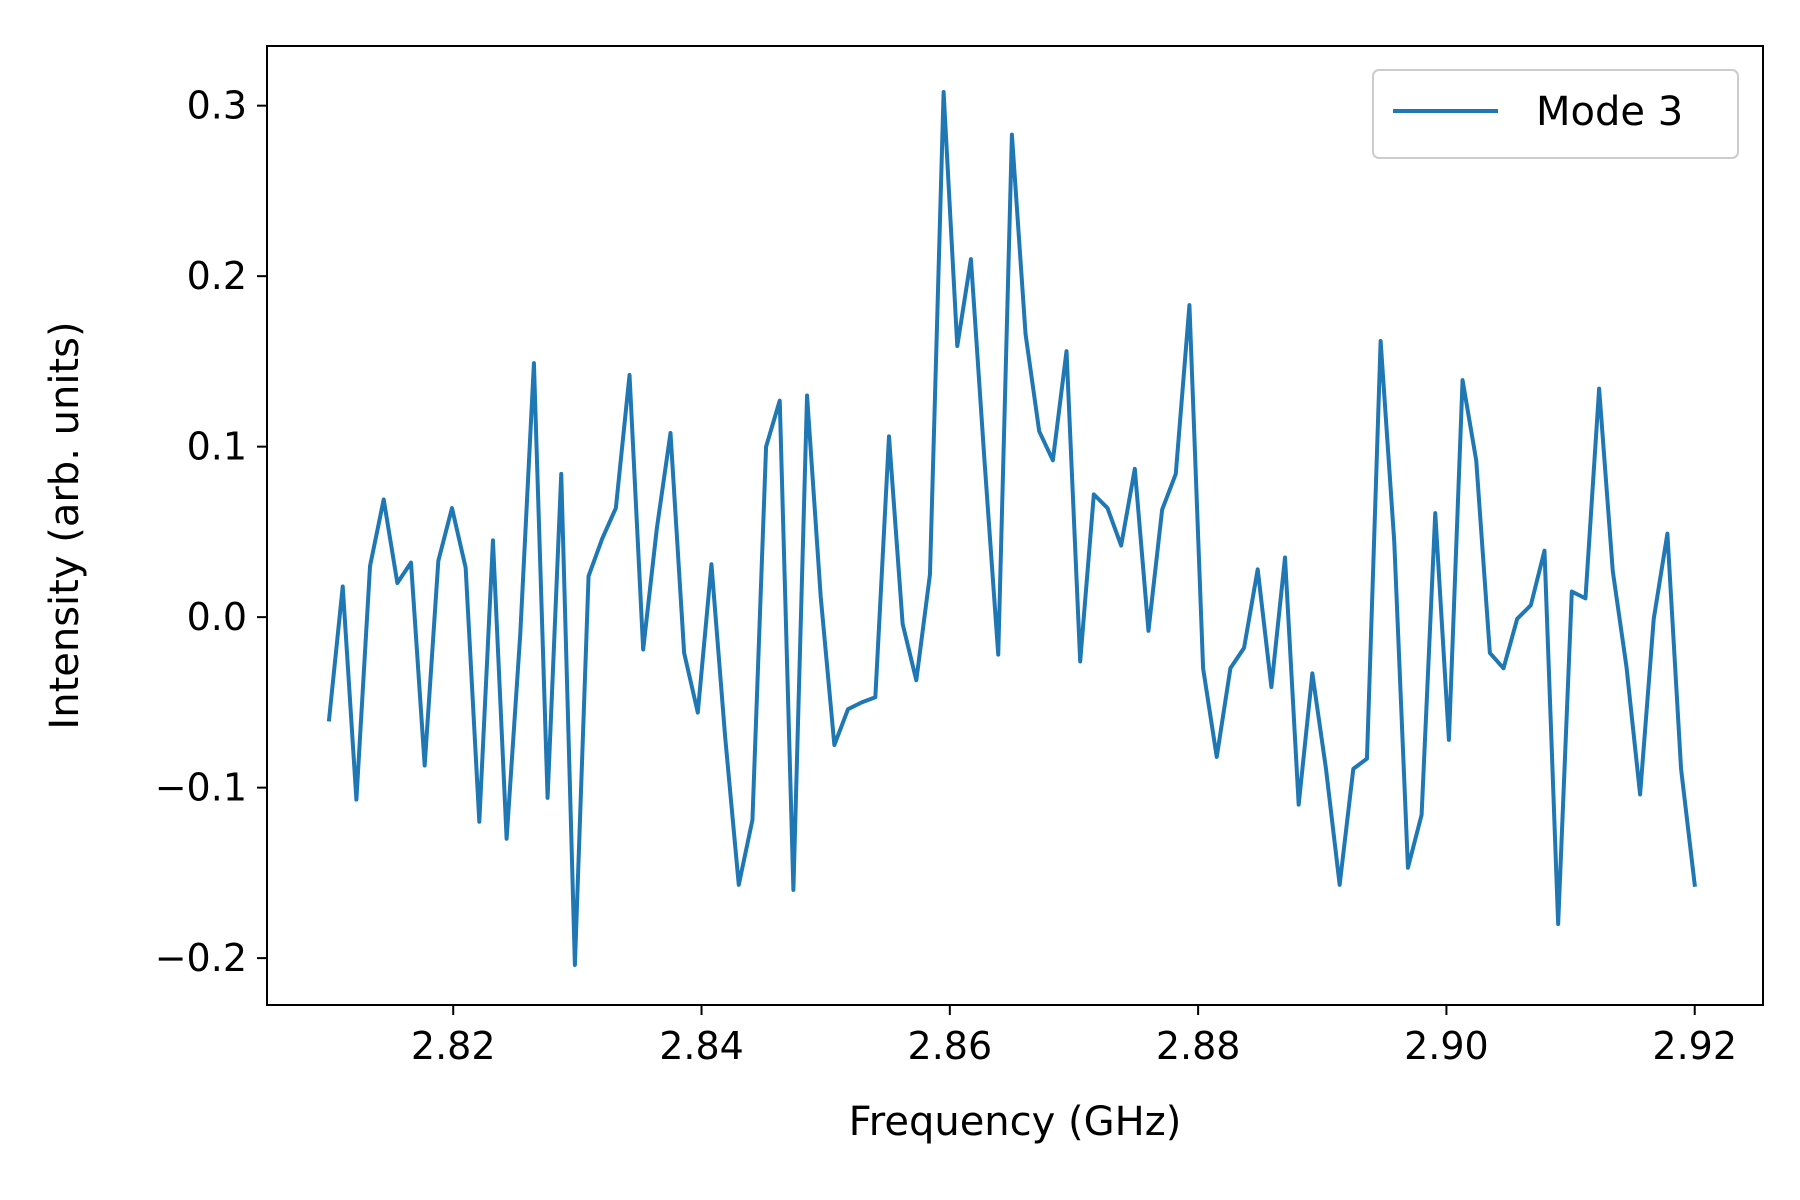  What do you see at coordinates (211, 532) in the screenshot?
I see `y-axis-ticks: −0.2 −0.1 0.0 0.1 0.2 0.3` at bounding box center [211, 532].